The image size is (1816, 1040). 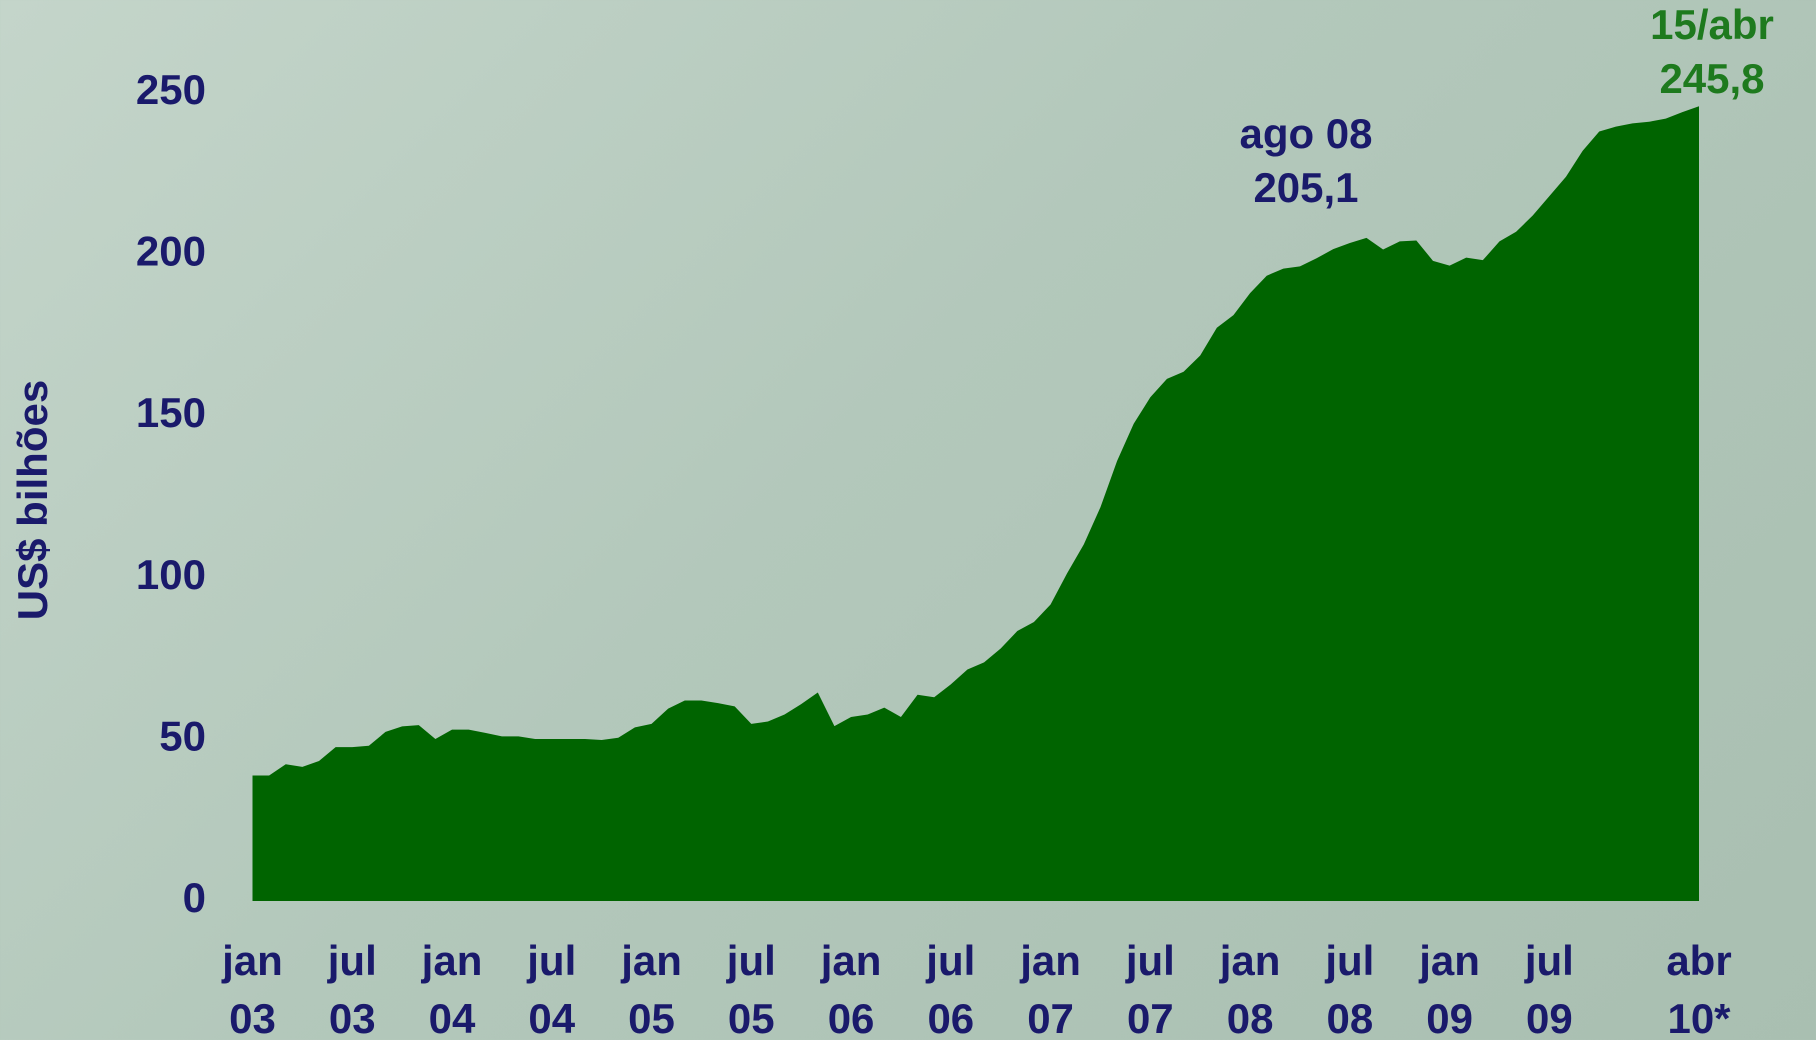 What do you see at coordinates (171, 412) in the screenshot?
I see `y-tick-label: 150` at bounding box center [171, 412].